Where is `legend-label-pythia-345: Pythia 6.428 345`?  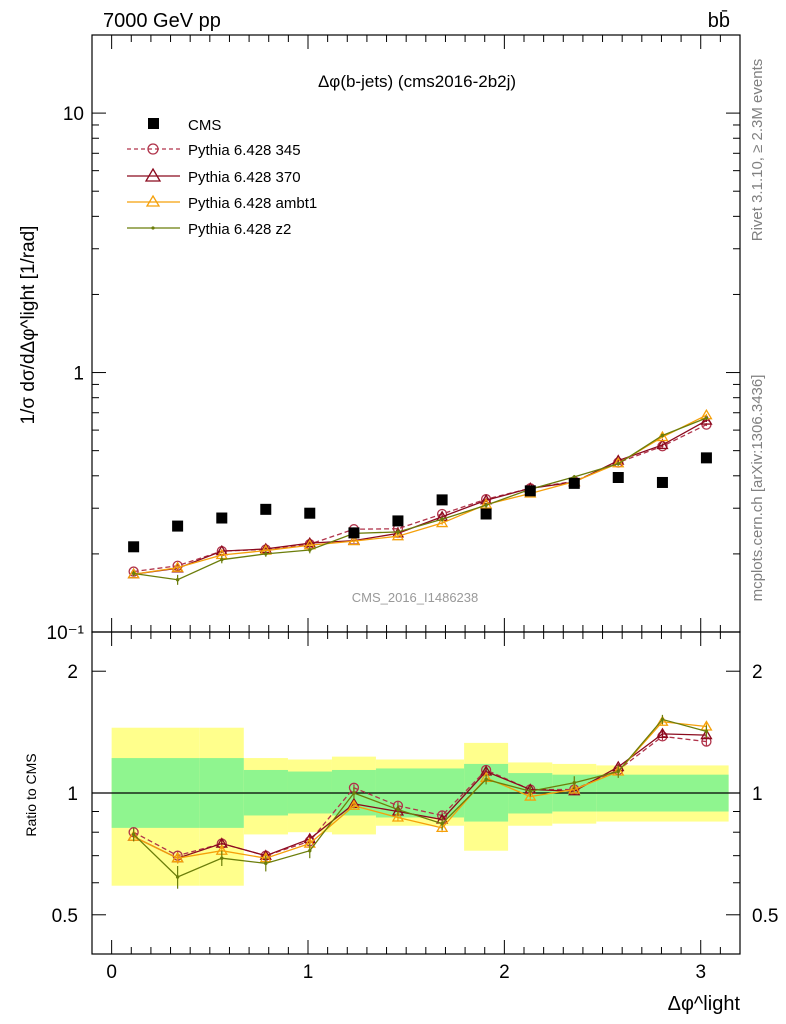 legend-label-pythia-345: Pythia 6.428 345 is located at coordinates (244, 150).